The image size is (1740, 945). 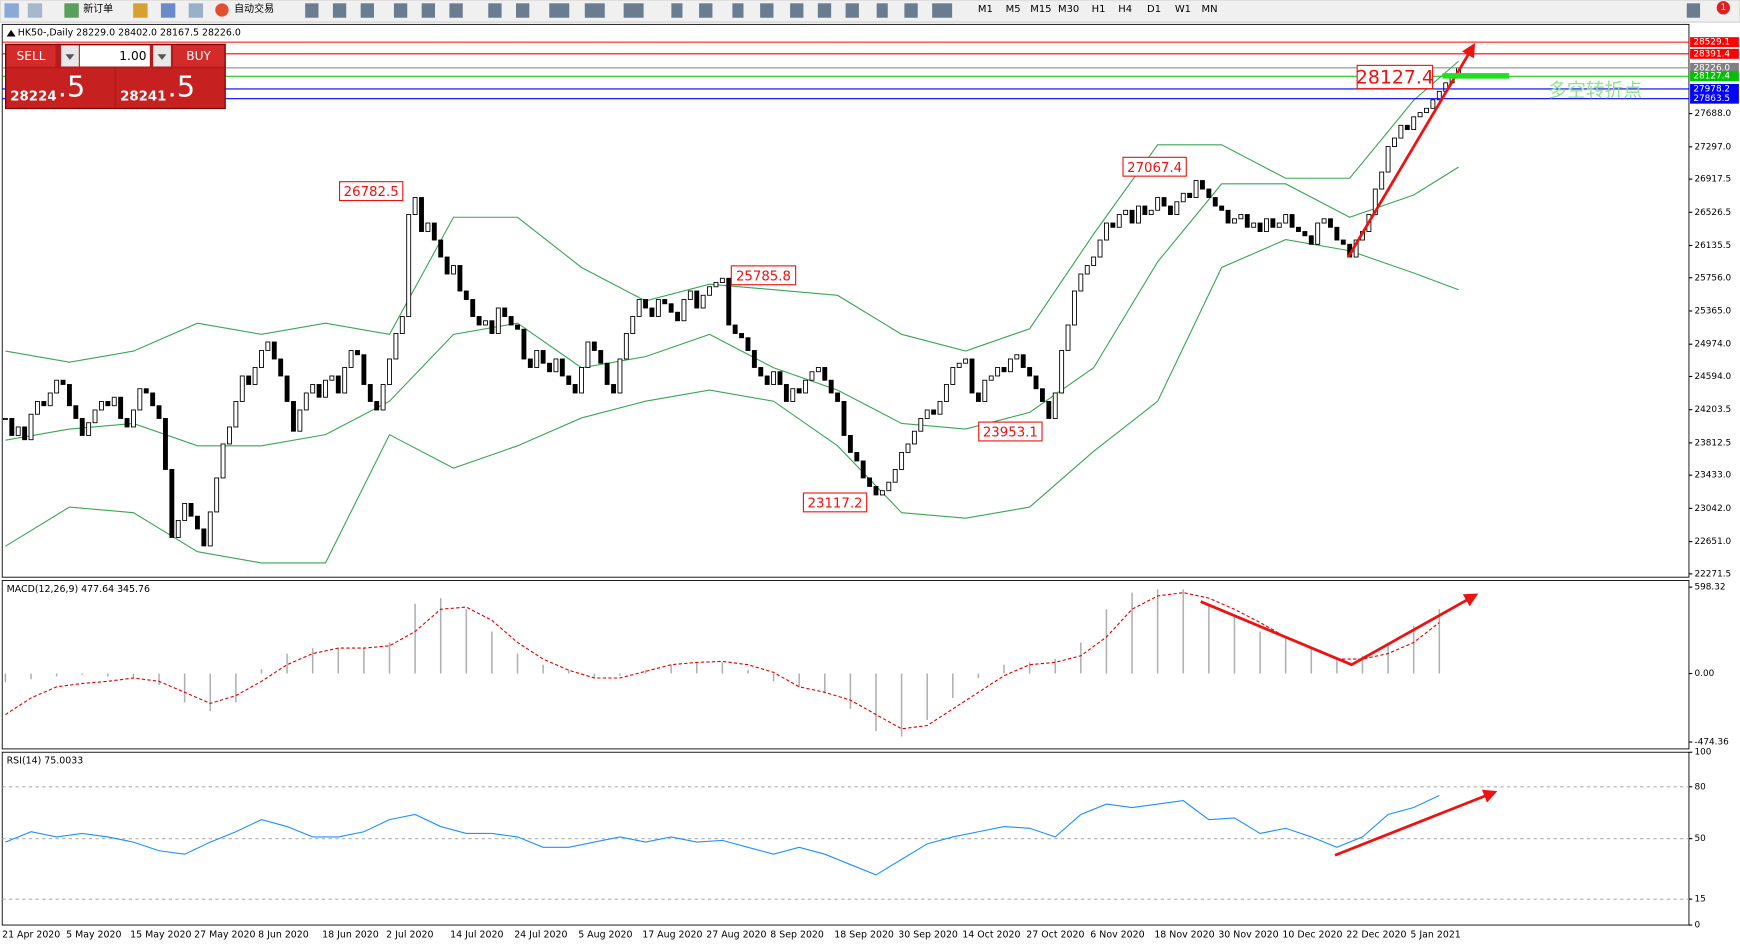 What do you see at coordinates (1040, 9) in the screenshot?
I see `timeframe: M15` at bounding box center [1040, 9].